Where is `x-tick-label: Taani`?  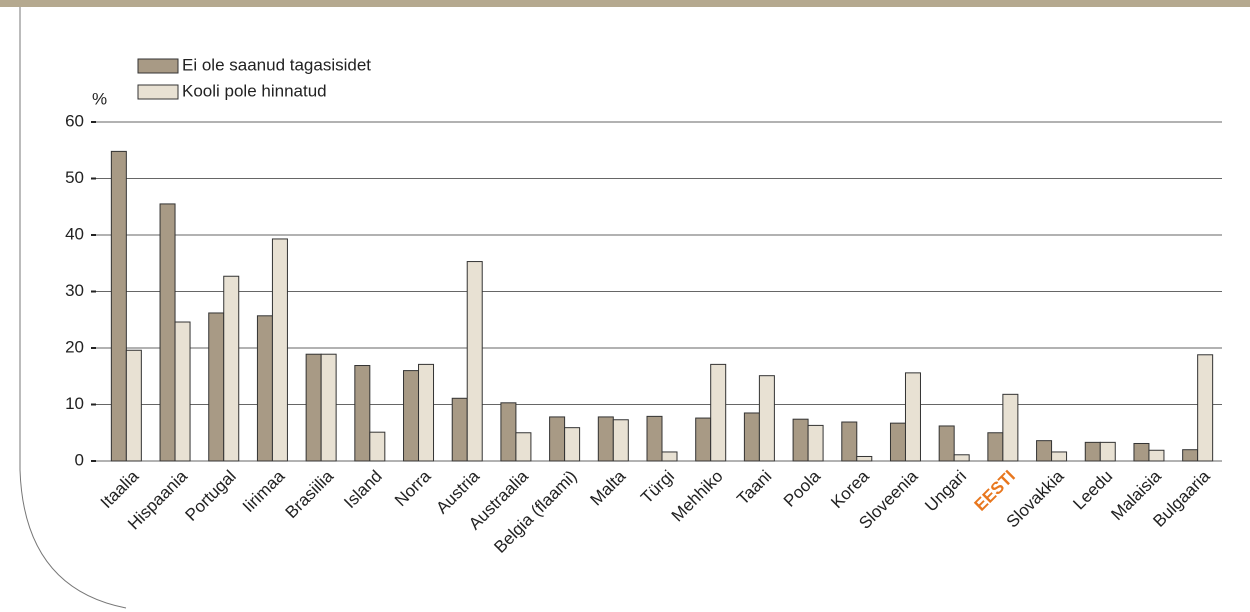 x-tick-label: Taani is located at coordinates (754, 488).